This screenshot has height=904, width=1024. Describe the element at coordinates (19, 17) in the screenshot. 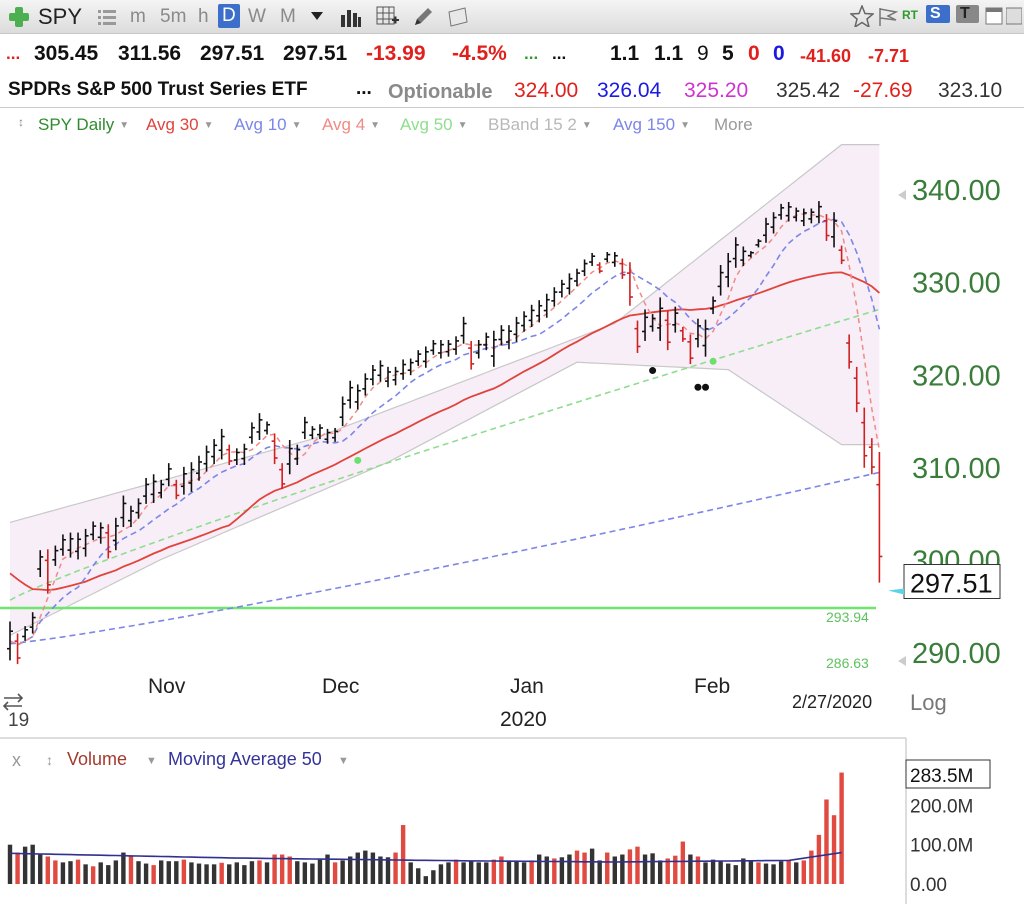

I see `add-icon` at that location.